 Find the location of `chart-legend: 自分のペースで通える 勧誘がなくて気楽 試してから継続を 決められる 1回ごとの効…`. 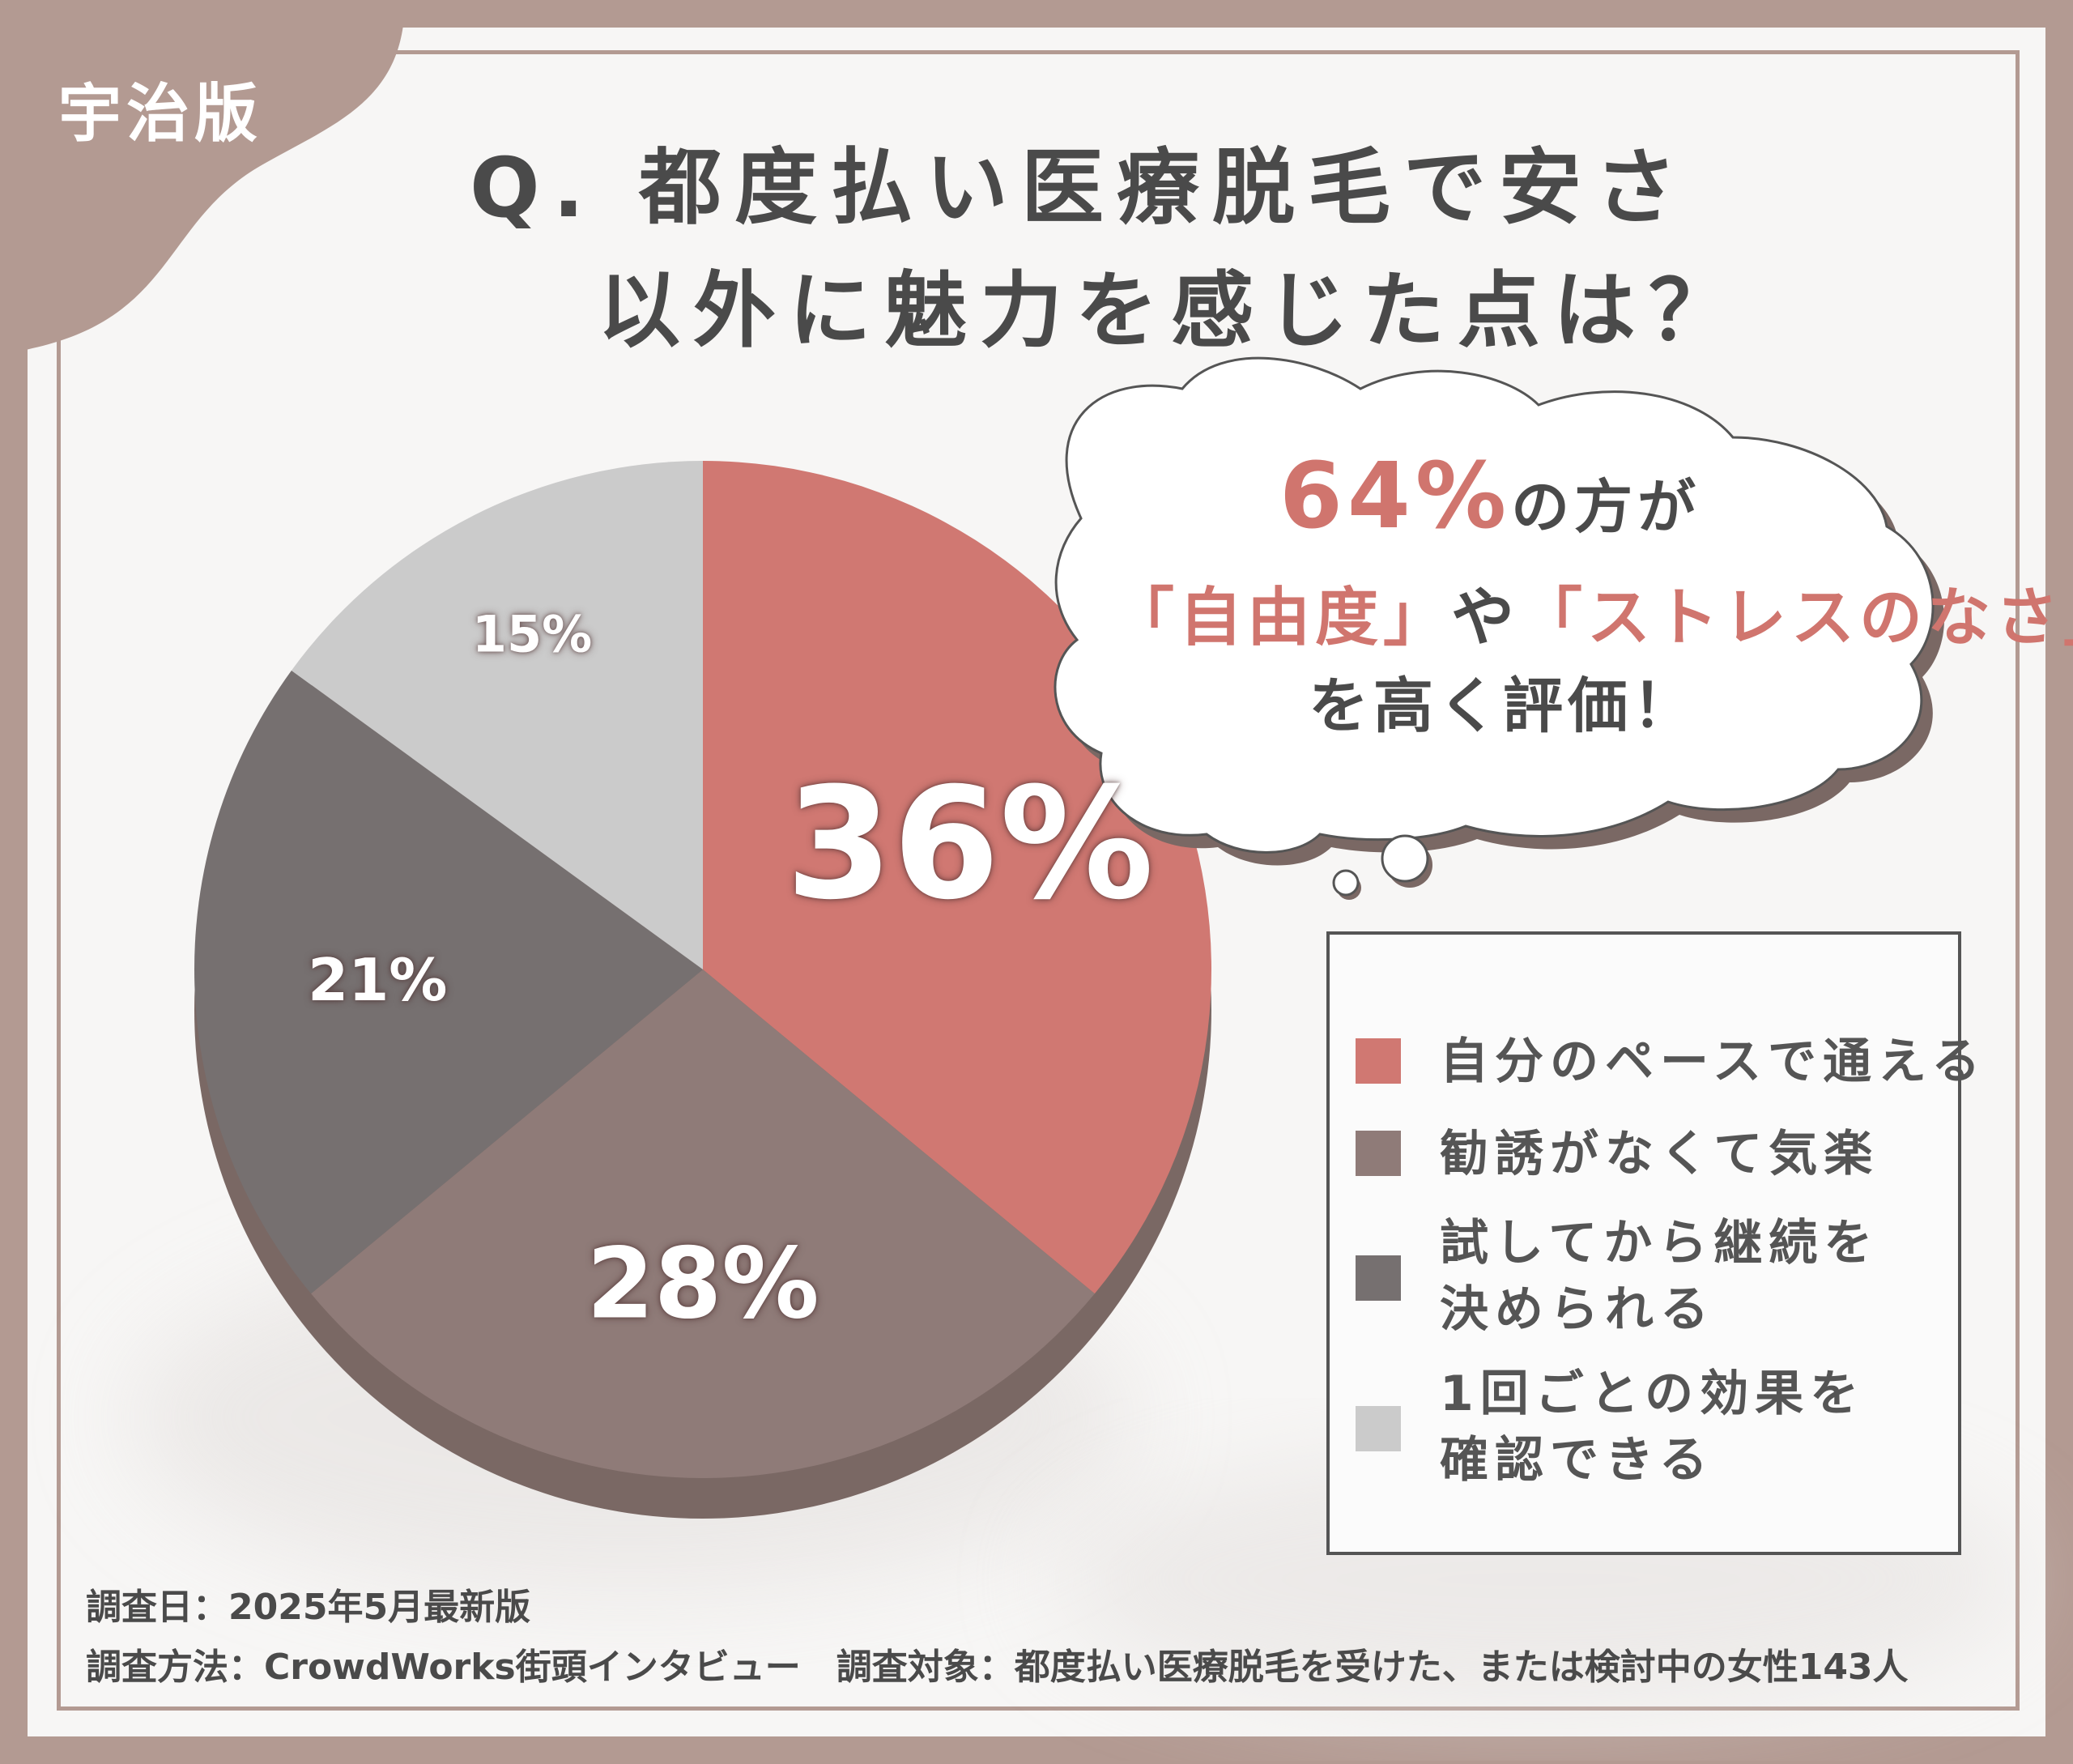

chart-legend: 自分のペースで通える 勧誘がなくて気楽 試してから継続を 決められる 1回ごとの効… is located at coordinates (1653, 1243).